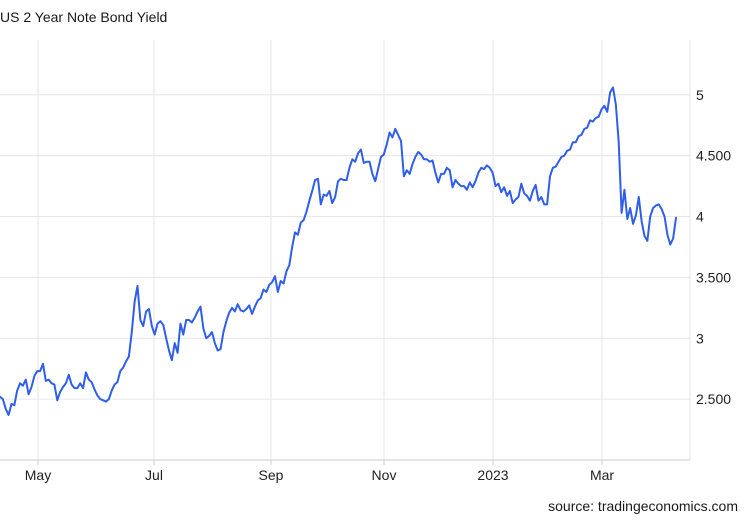 The image size is (750, 520). Describe the element at coordinates (700, 338) in the screenshot. I see `y-tick-label: 3` at that location.